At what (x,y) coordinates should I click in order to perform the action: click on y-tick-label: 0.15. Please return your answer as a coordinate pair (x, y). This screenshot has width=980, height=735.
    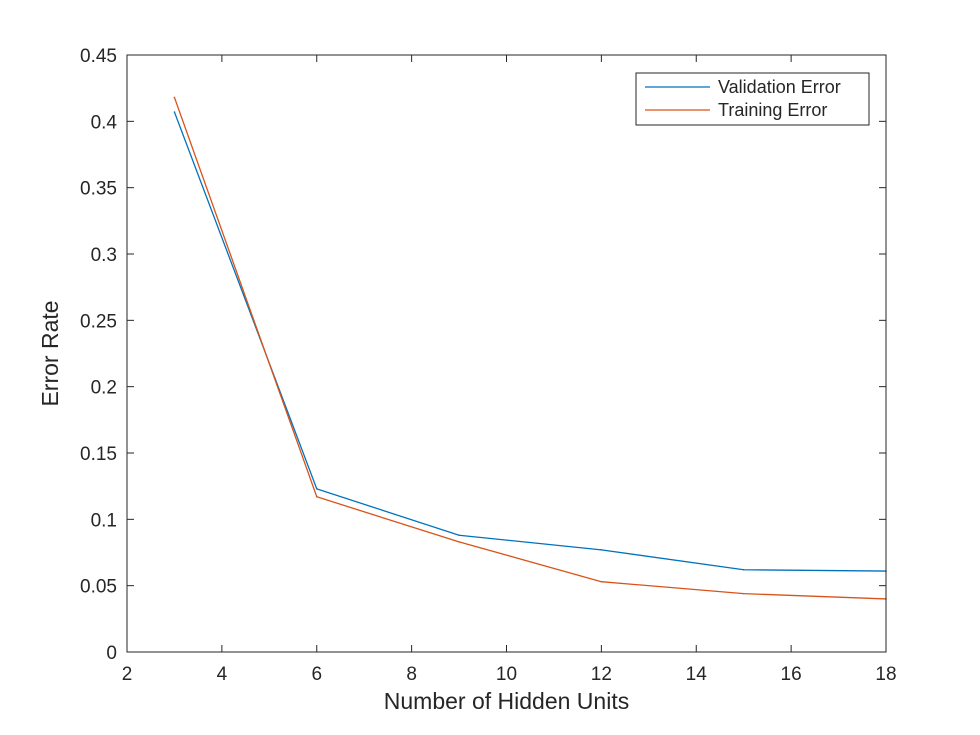
    Looking at the image, I should click on (98, 454).